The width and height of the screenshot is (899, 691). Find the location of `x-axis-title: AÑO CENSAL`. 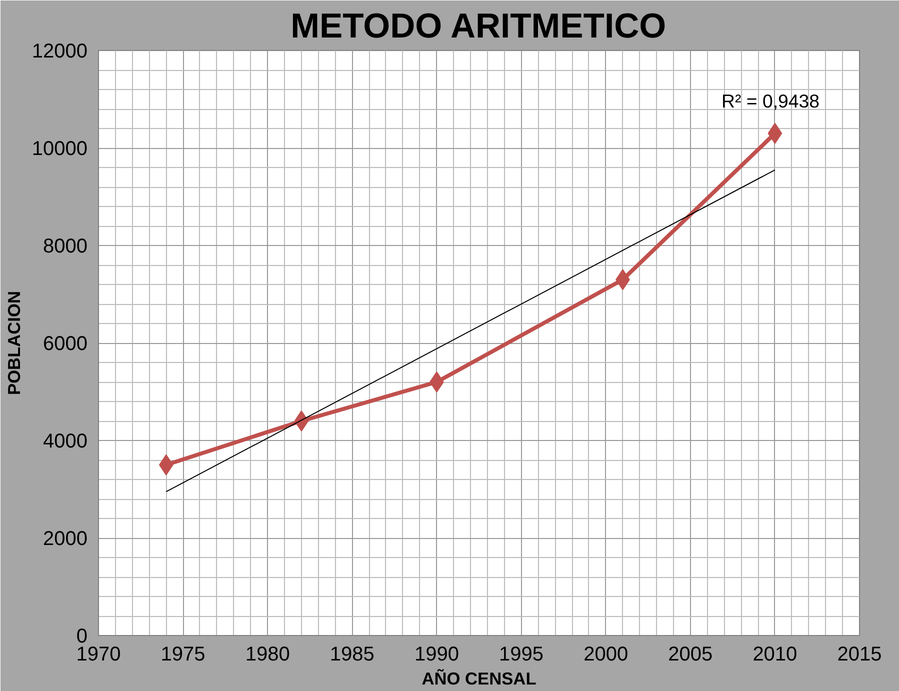

x-axis-title: AÑO CENSAL is located at coordinates (479, 678).